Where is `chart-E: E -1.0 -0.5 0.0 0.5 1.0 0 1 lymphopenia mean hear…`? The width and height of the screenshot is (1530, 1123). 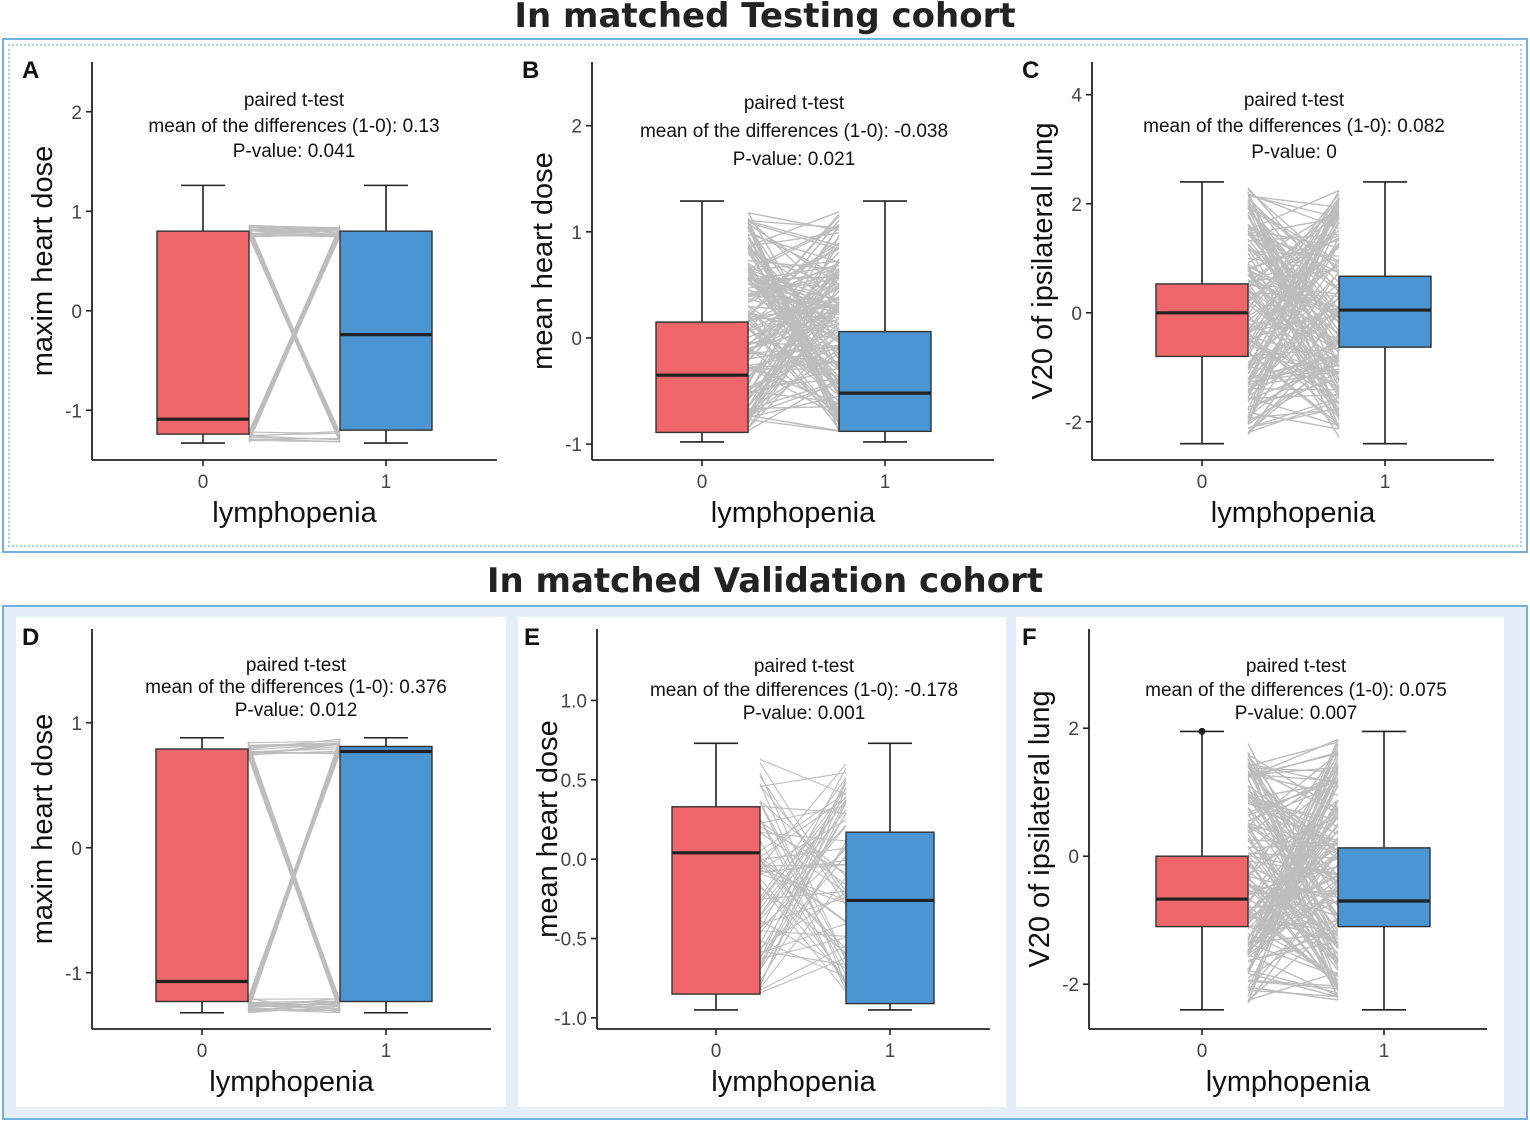
chart-E: E -1.0 -0.5 0.0 0.5 1.0 0 1 lymphopenia mean hear… is located at coordinates (757, 861).